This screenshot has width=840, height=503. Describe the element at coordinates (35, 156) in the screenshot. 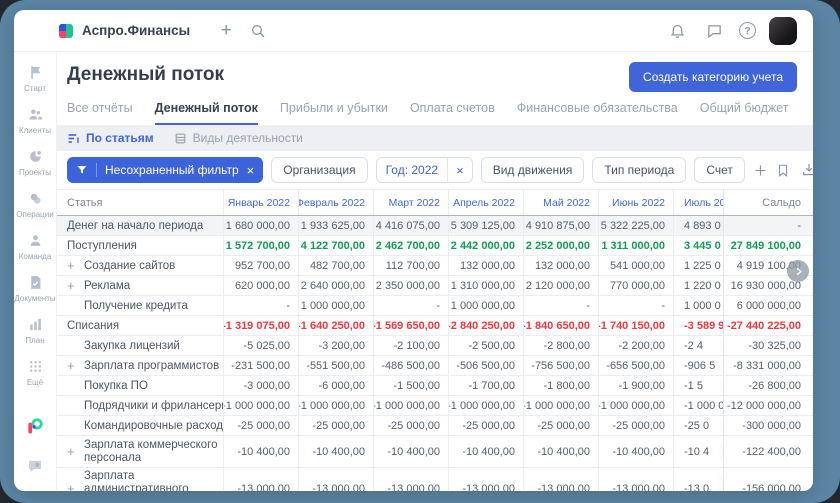

I see `projects-icon` at that location.